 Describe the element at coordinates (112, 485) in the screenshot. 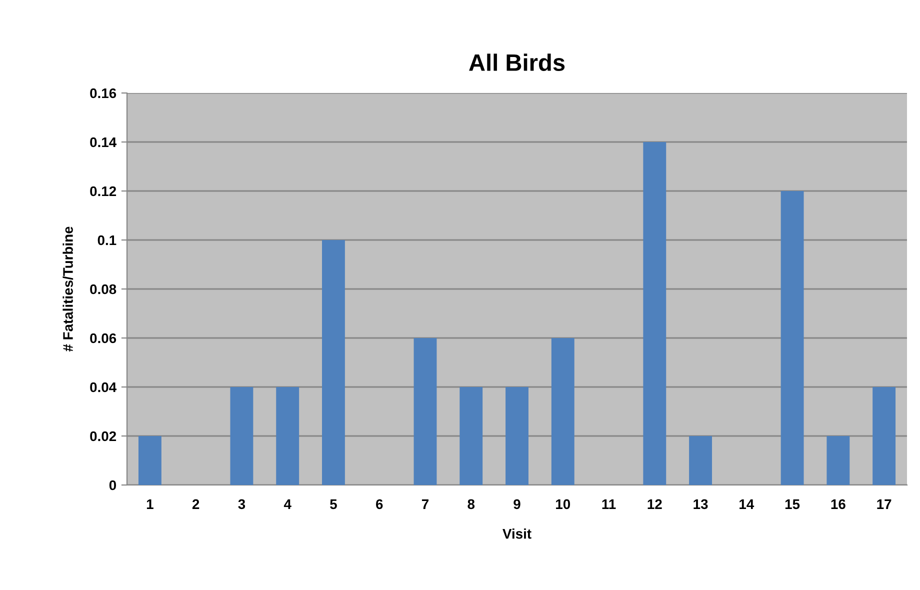

I see `y-tick-label: 0` at that location.